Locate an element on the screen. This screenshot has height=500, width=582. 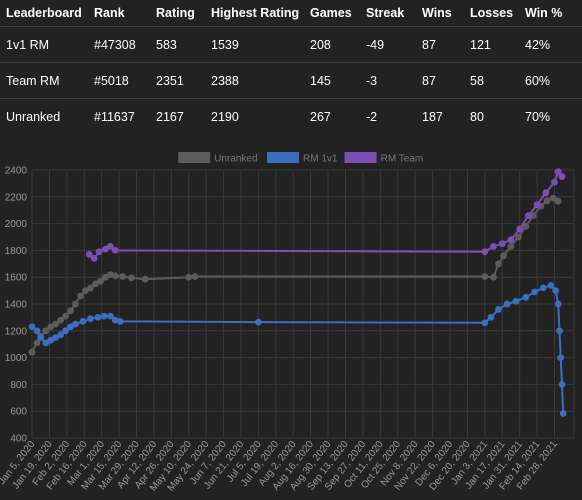
header-win-pct: Win % is located at coordinates (550, 13).